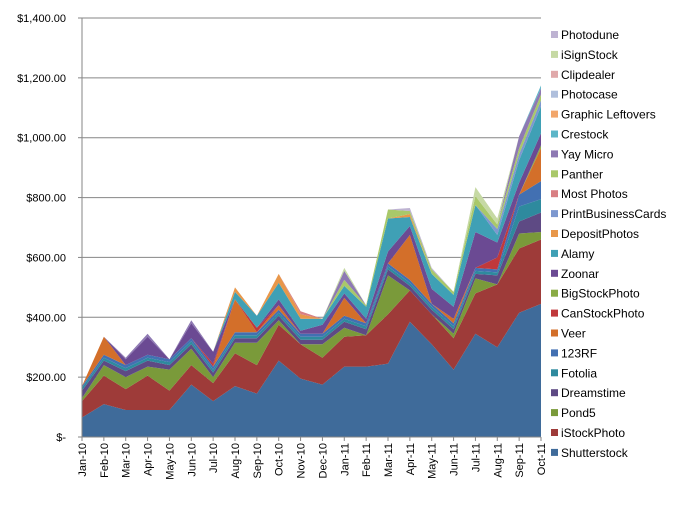 This screenshot has height=511, width=683. Describe the element at coordinates (258, 460) in the screenshot. I see `x-tick-label: Sep-10` at that location.